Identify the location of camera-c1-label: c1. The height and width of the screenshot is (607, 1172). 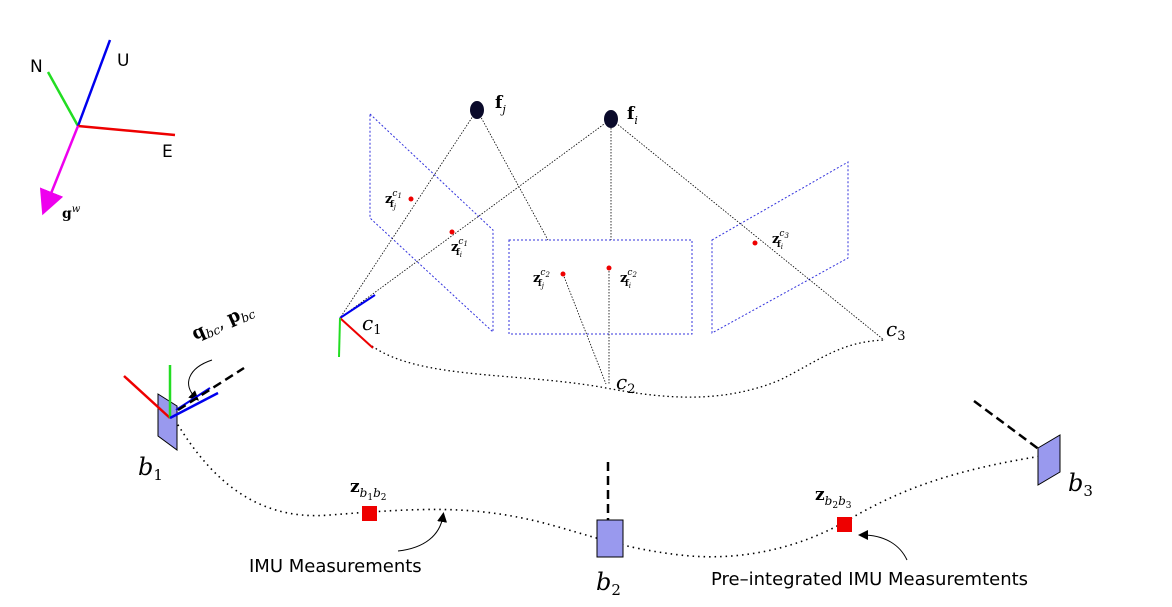
(371, 324).